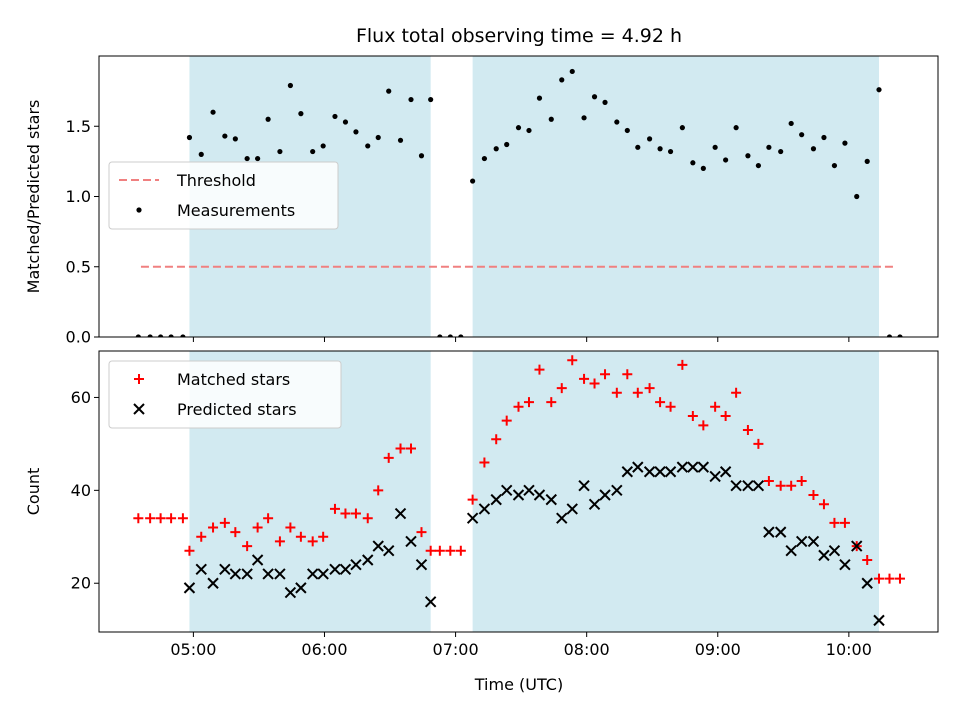 The image size is (960, 720). What do you see at coordinates (237, 409) in the screenshot?
I see `legend-label: Predicted stars` at bounding box center [237, 409].